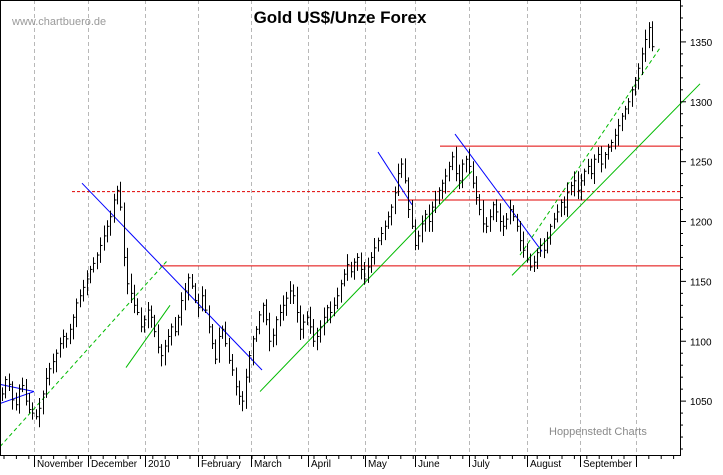  I want to click on chart-title: Gold US$/Unze Forex, so click(340, 17).